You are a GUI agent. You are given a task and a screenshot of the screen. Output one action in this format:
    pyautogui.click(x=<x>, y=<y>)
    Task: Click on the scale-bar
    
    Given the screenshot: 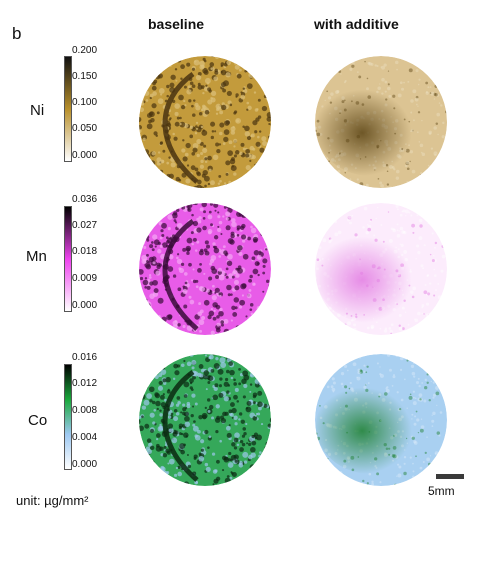 What is the action you would take?
    pyautogui.click(x=450, y=476)
    